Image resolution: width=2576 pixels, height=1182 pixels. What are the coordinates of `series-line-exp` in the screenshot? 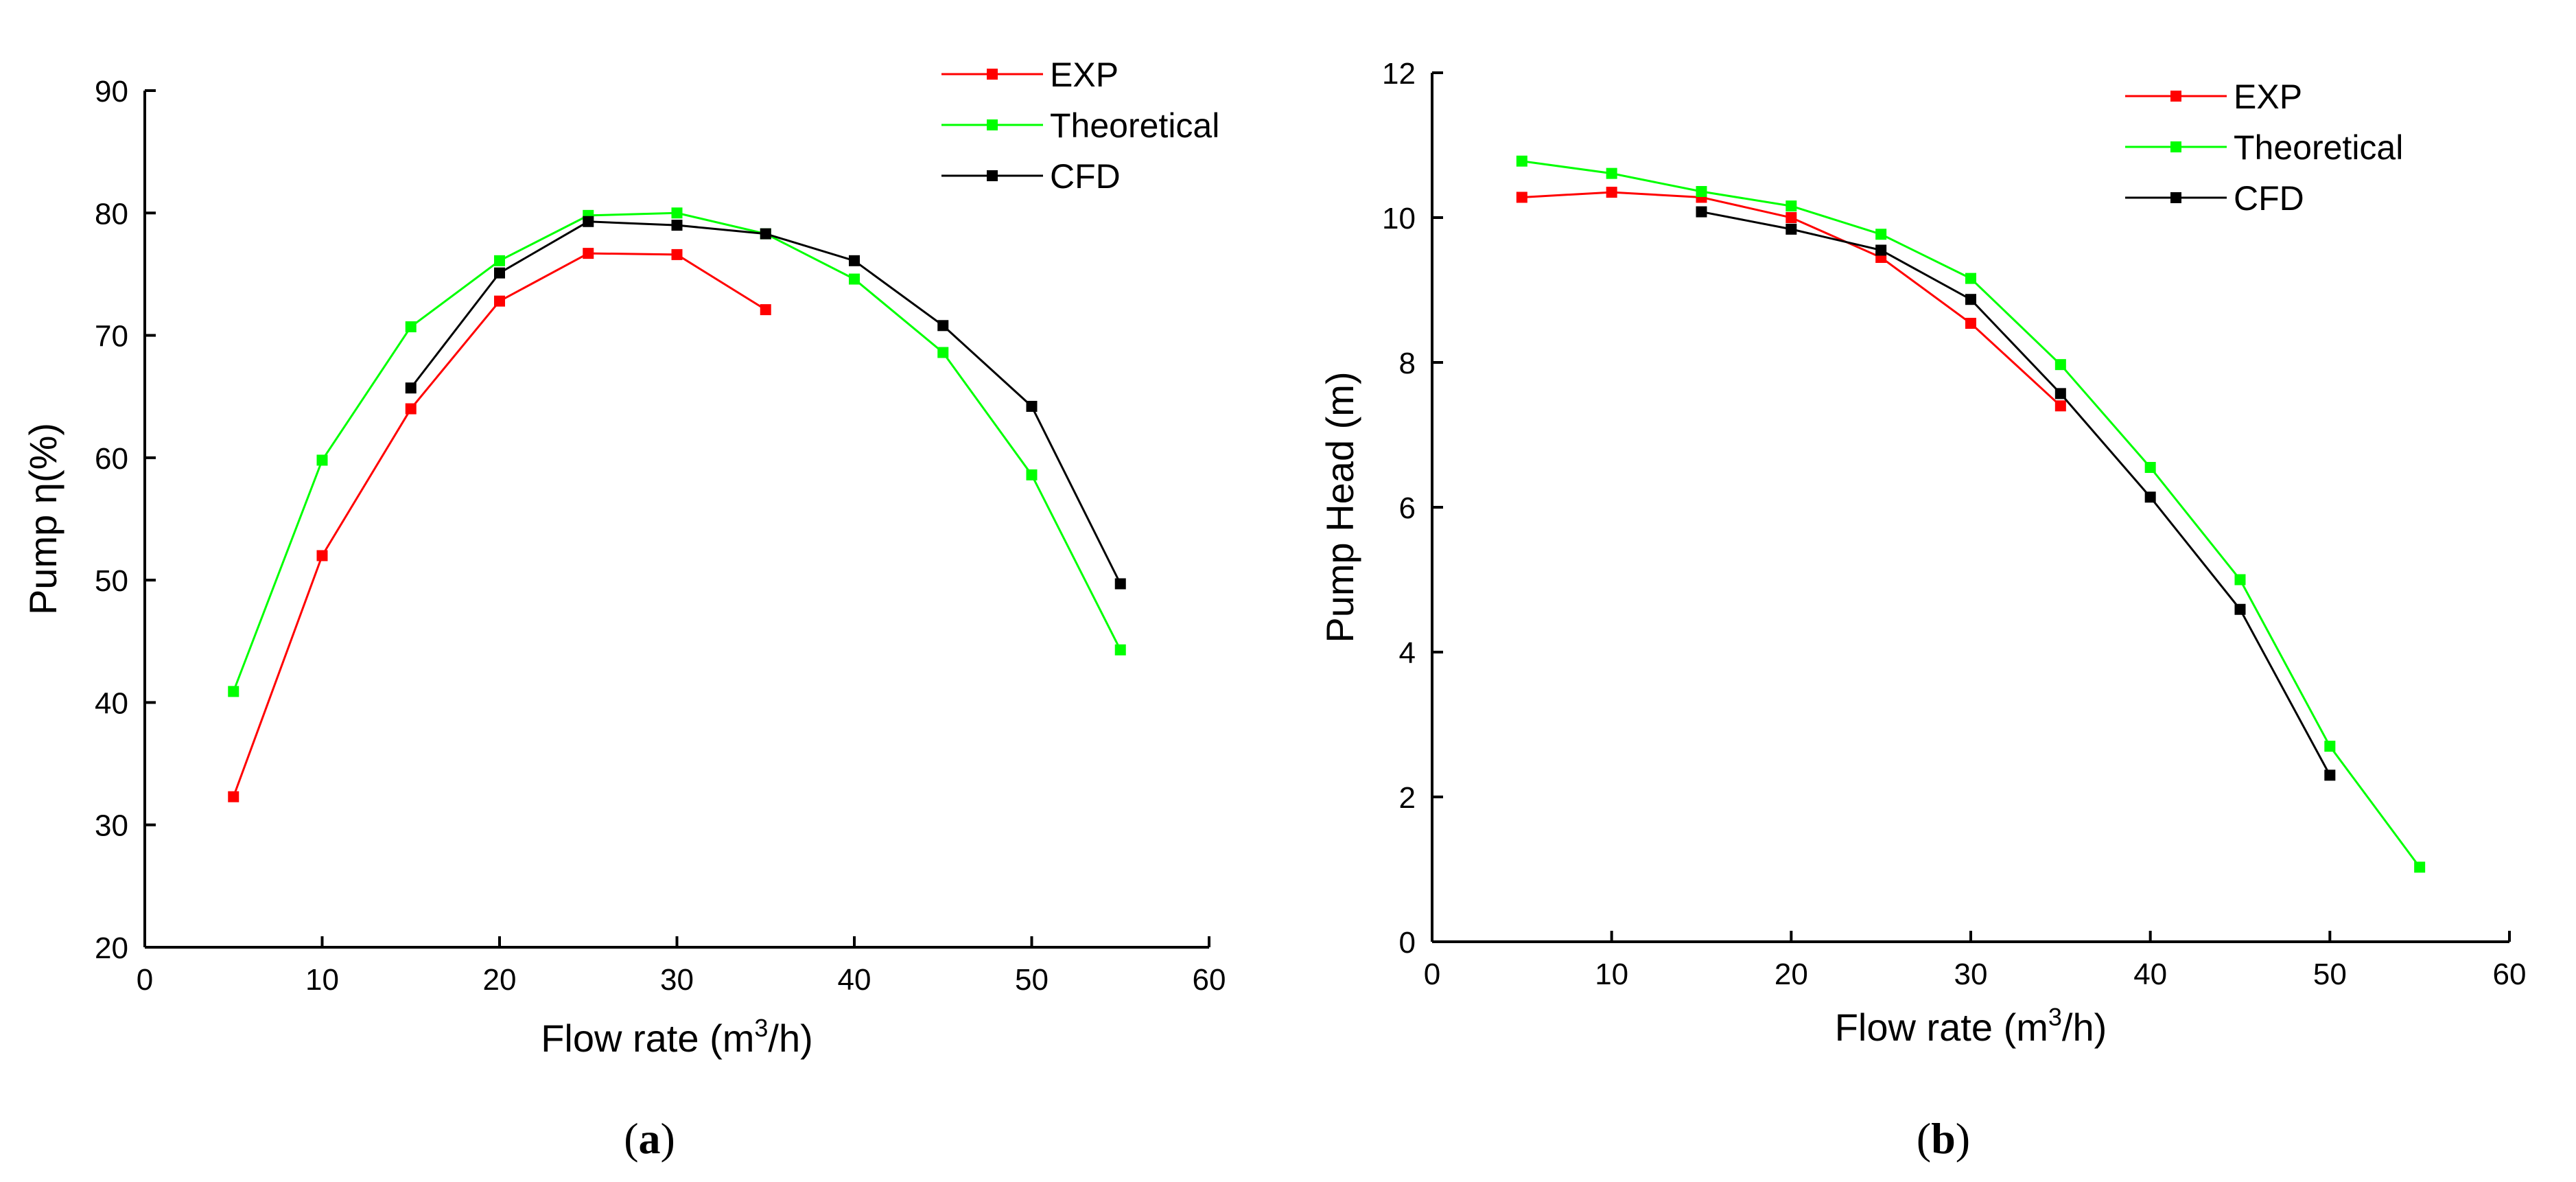 It's located at (499, 525).